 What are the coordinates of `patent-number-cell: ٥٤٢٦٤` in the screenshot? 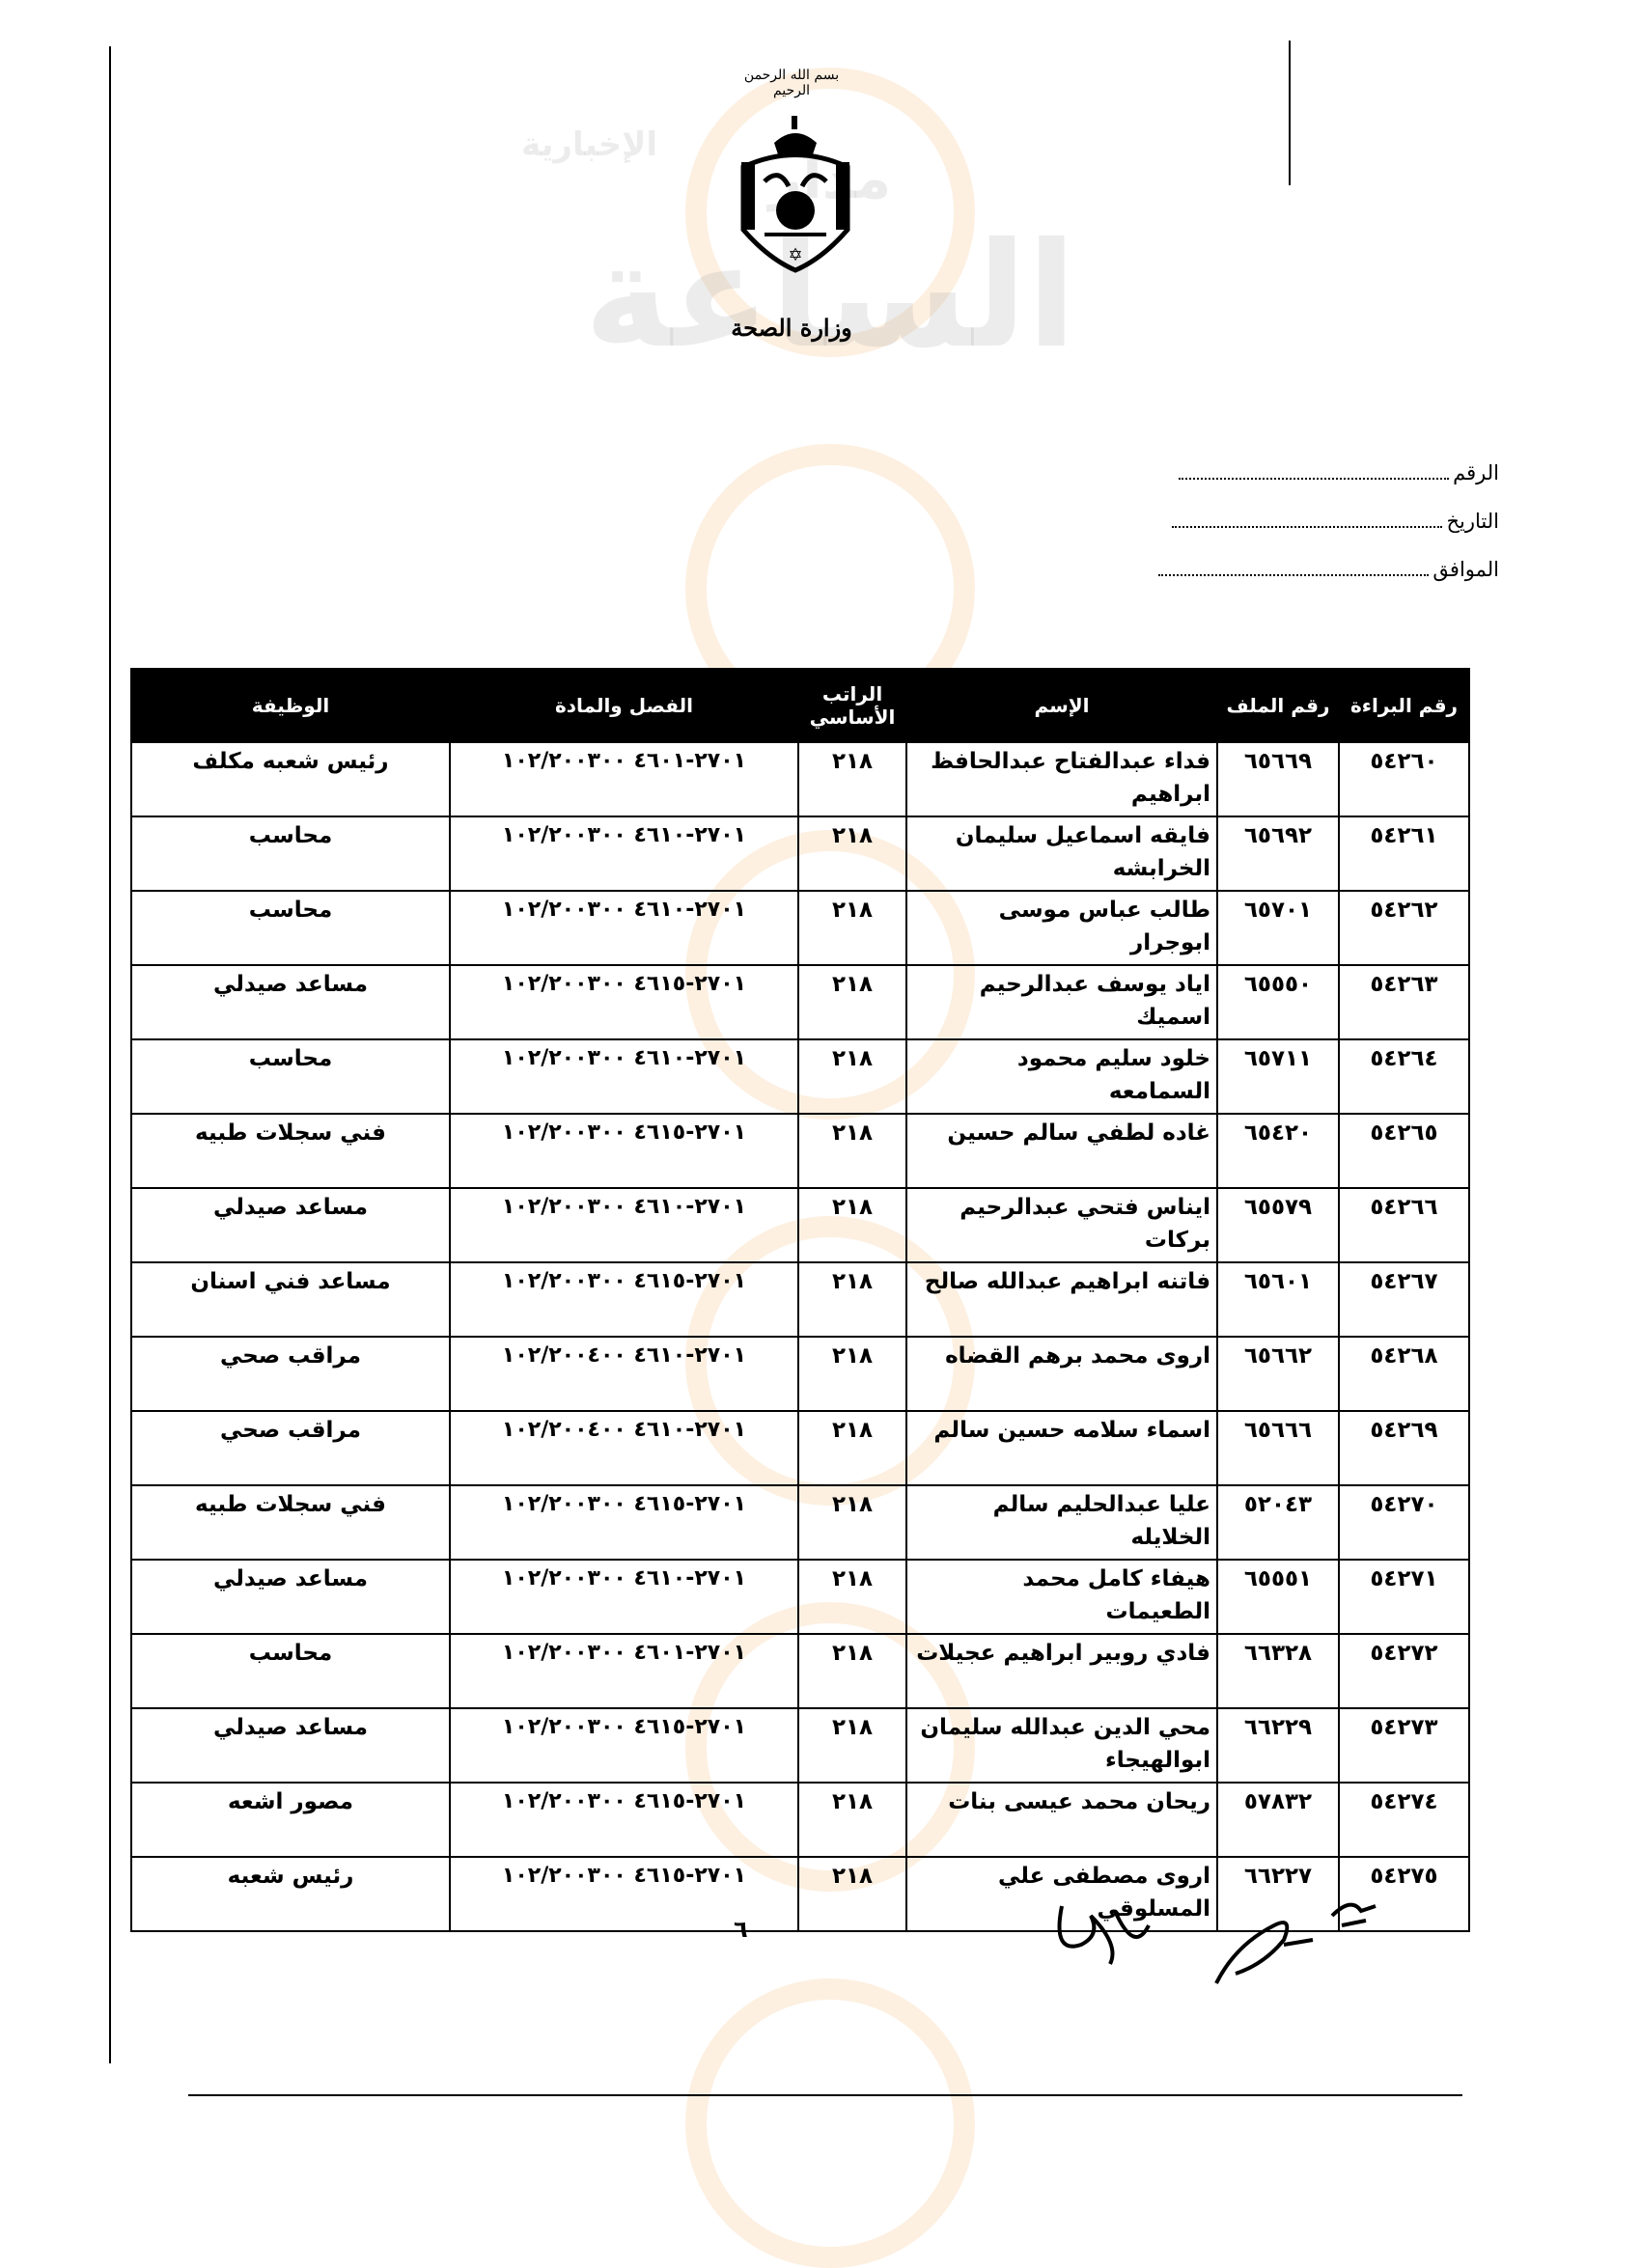 It's located at (1404, 1076).